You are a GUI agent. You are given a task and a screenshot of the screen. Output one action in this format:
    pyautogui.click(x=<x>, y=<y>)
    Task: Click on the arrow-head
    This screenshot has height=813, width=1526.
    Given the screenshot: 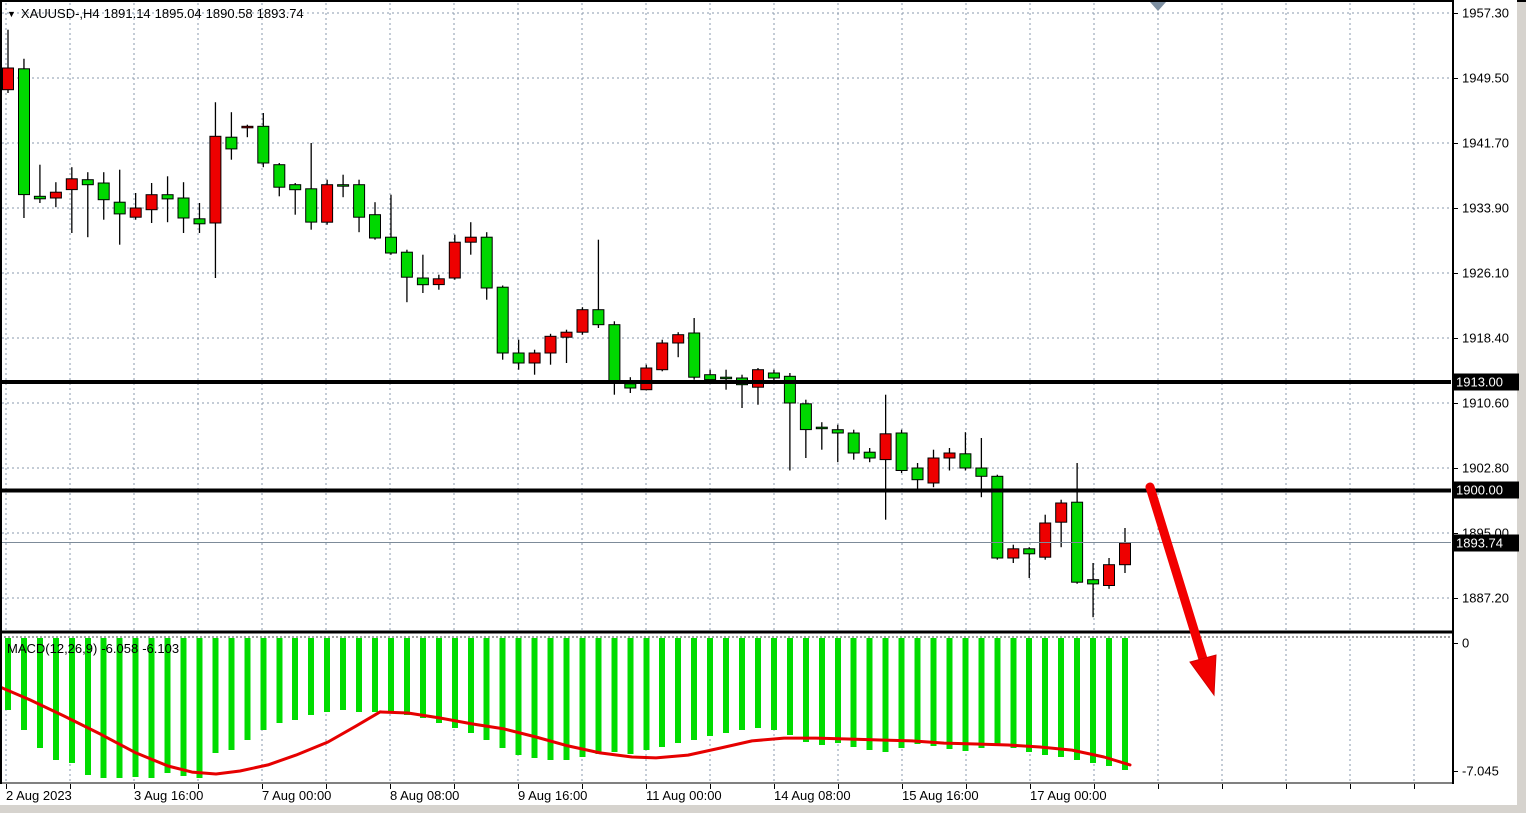 What is the action you would take?
    pyautogui.click(x=1203, y=675)
    